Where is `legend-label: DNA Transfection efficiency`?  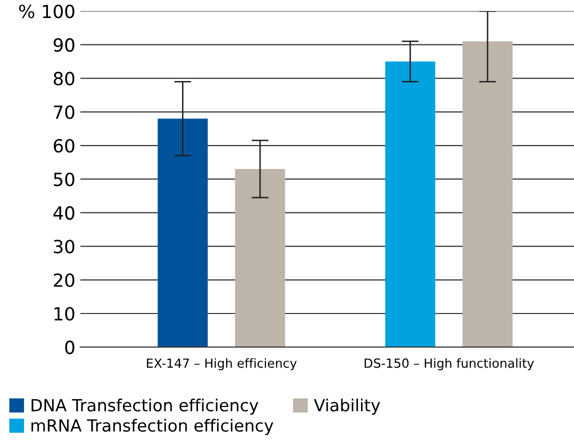 legend-label: DNA Transfection efficiency is located at coordinates (145, 406).